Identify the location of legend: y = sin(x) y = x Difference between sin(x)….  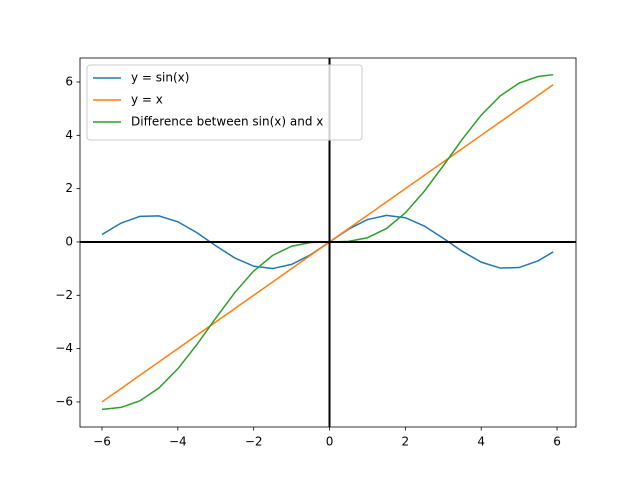
(224, 102).